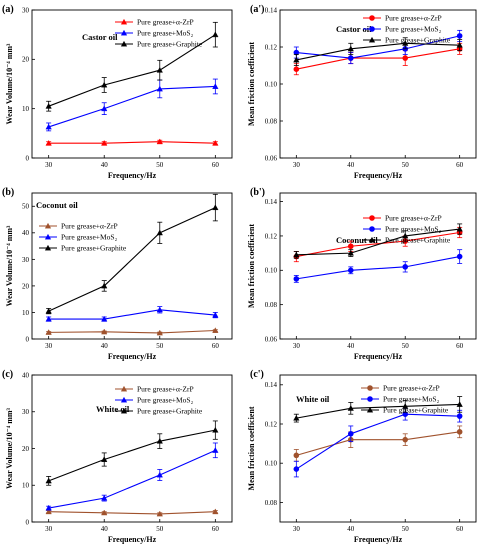  Describe the element at coordinates (271, 47) in the screenshot. I see `y-tick-label: 0.12` at that location.